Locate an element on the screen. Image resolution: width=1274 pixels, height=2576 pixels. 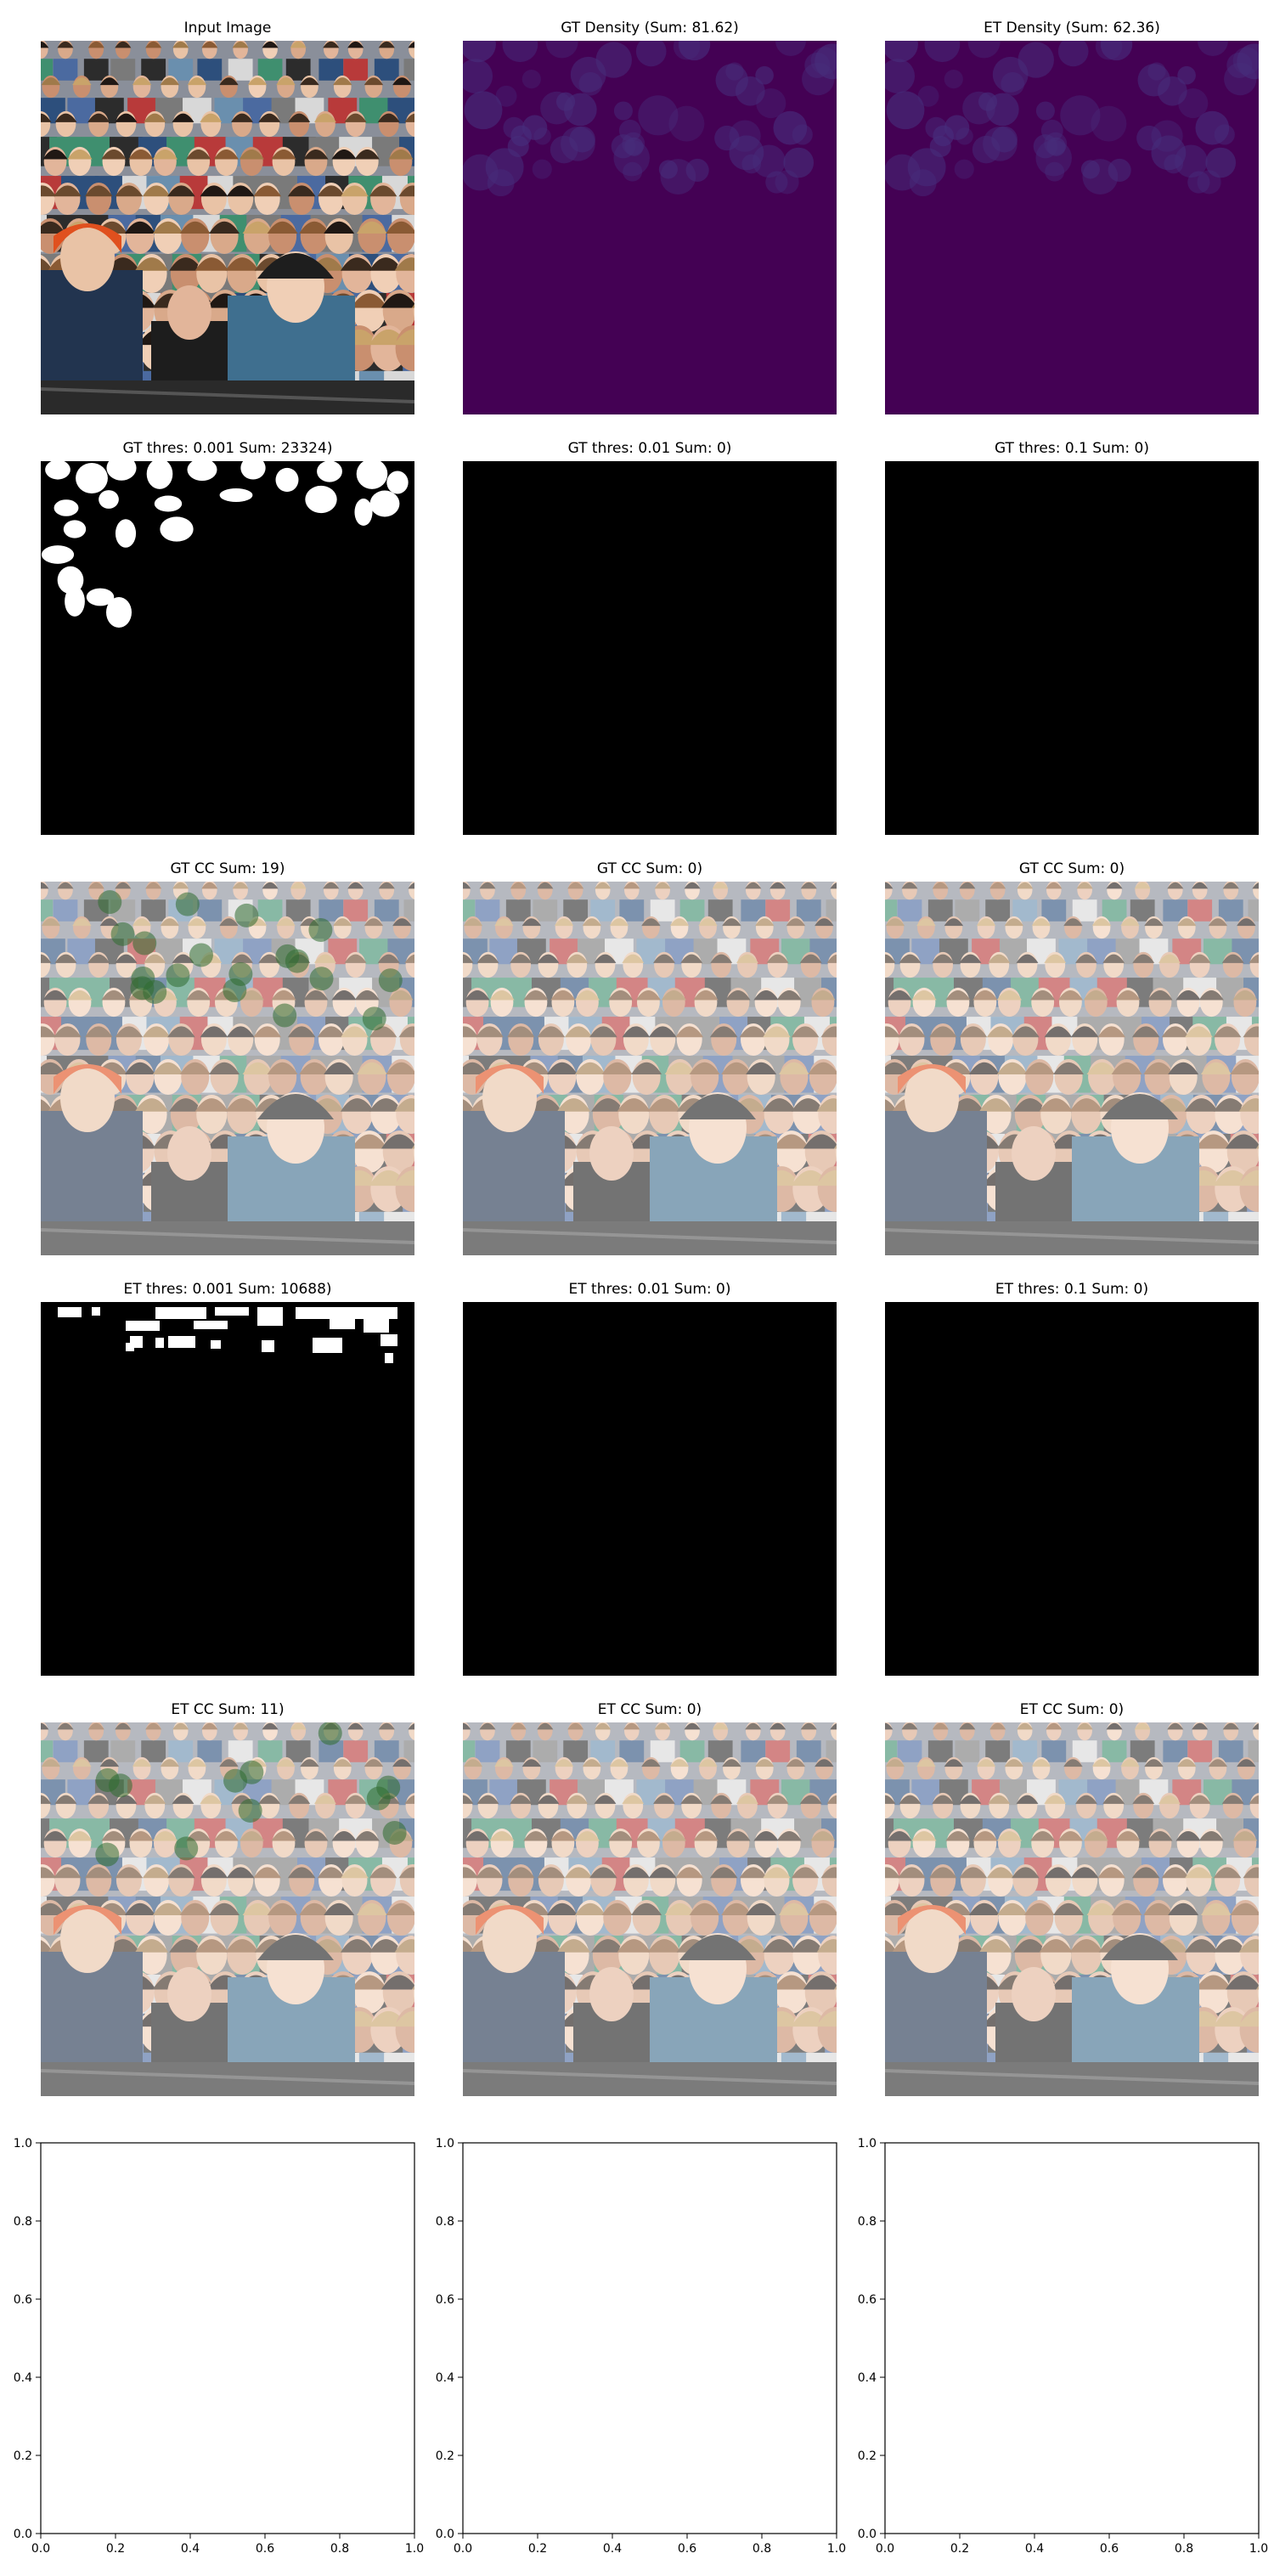
panel-title: ET thres: 0.01 Sum: 0) is located at coordinates (649, 1289).